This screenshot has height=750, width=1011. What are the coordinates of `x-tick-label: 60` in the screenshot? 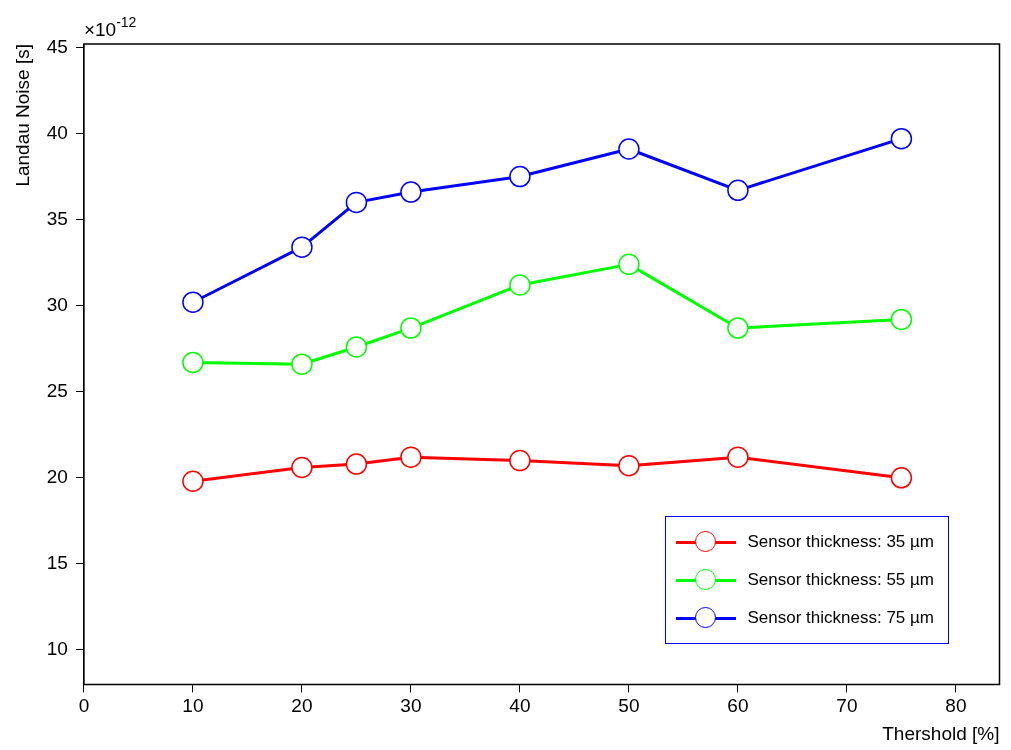 It's located at (738, 706).